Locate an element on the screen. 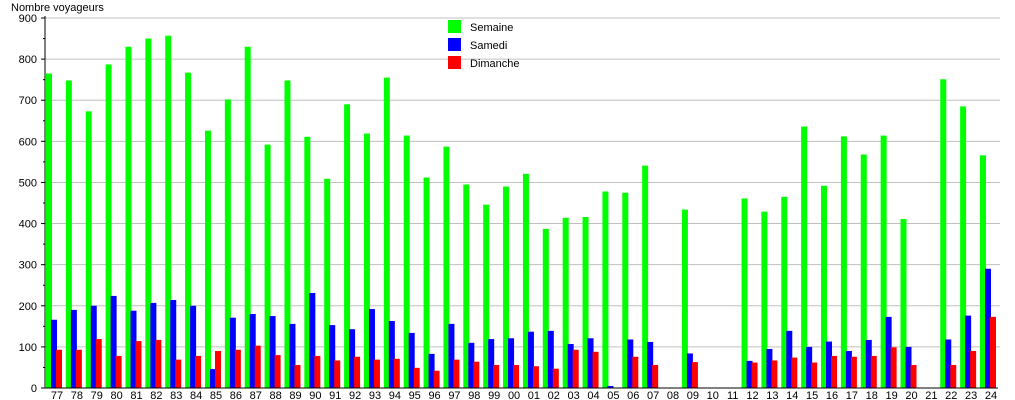 Image resolution: width=1015 pixels, height=400 pixels. x-tick-label: 87 is located at coordinates (256, 395).